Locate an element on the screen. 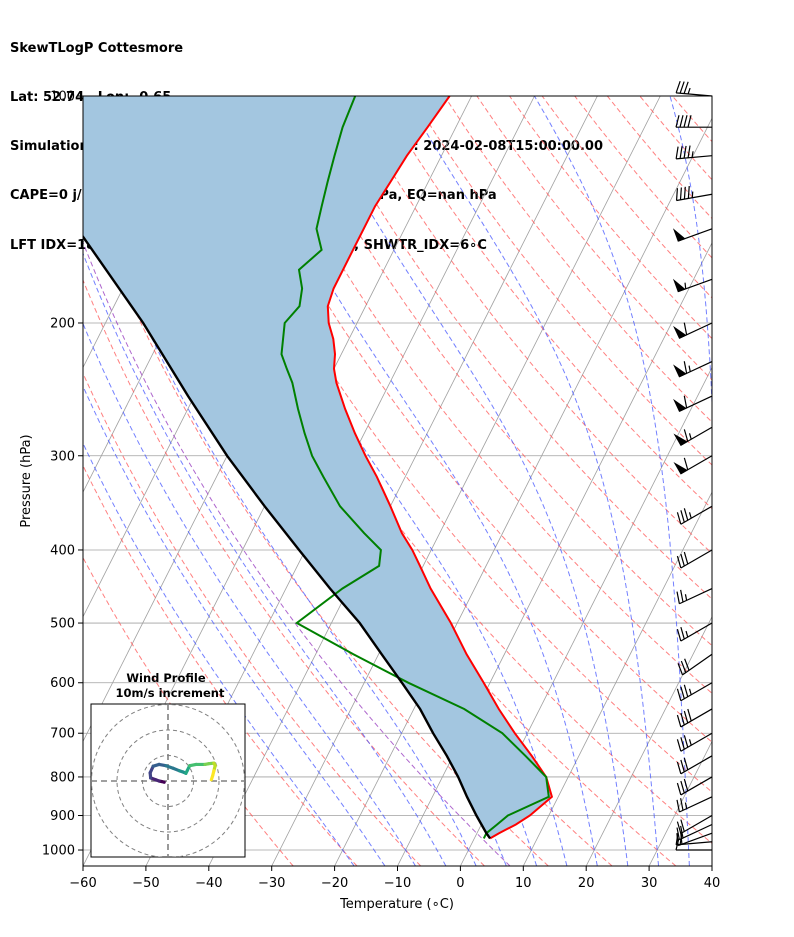 The height and width of the screenshot is (937, 794). wind-profile-title: Wind Profile is located at coordinates (166, 678).